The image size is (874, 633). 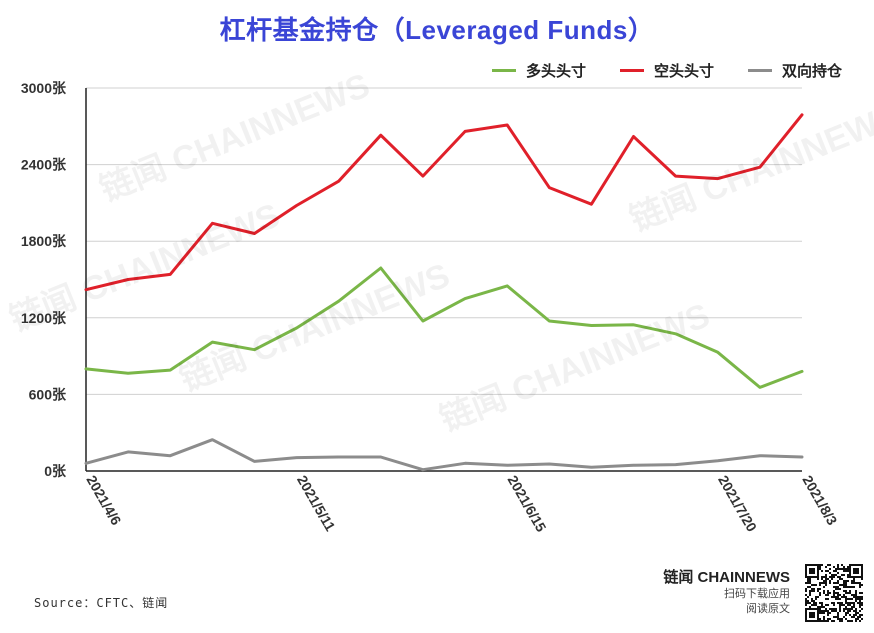 What do you see at coordinates (48, 394) in the screenshot?
I see `y-tick-label: 600张` at bounding box center [48, 394].